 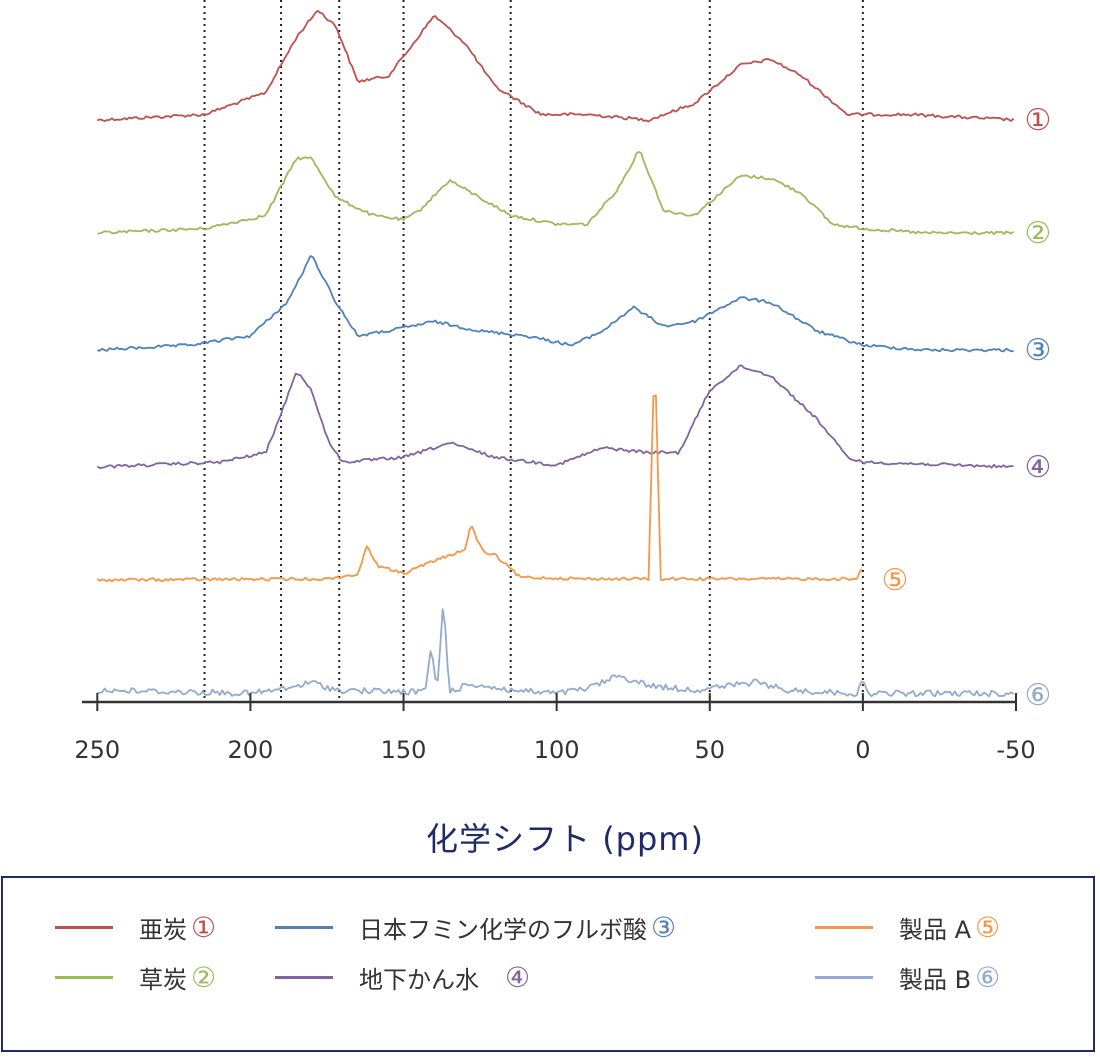 I want to click on legend-item: 地下かん水 ④, so click(x=402, y=977).